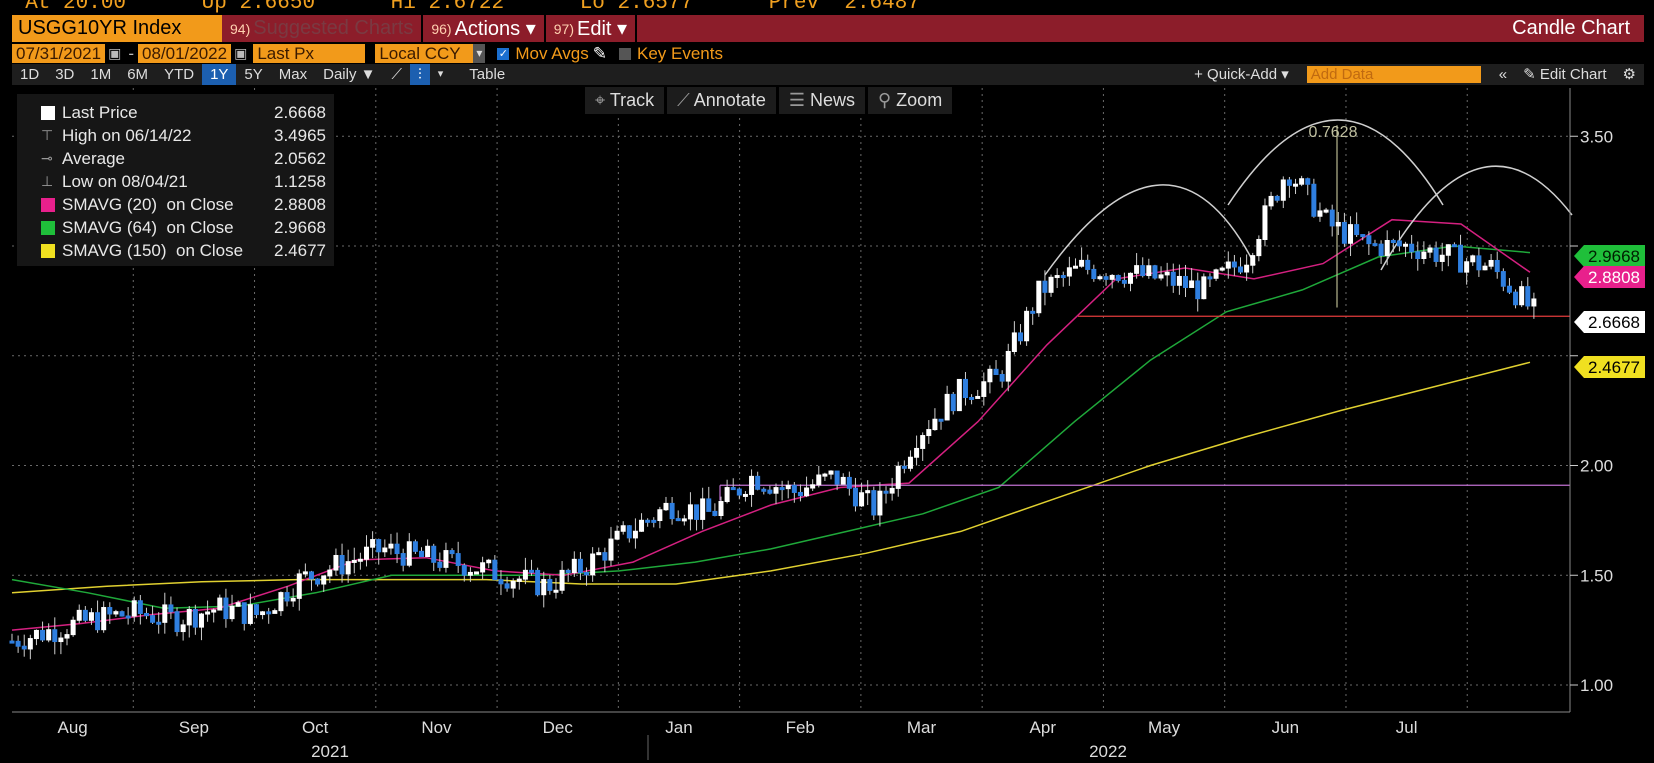  I want to click on range-1m: 1M, so click(101, 74).